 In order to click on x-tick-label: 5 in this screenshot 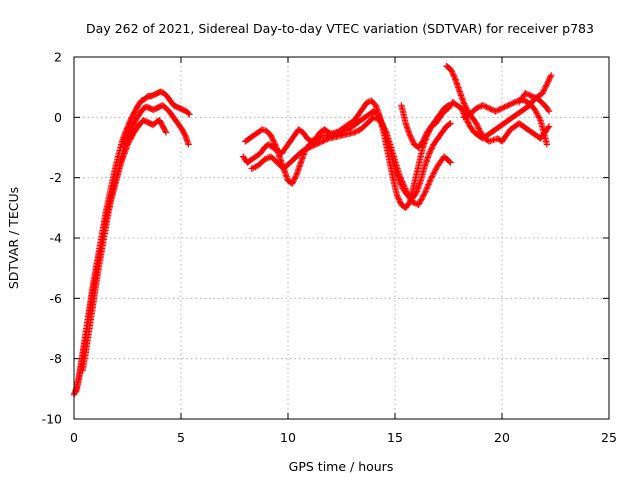, I will do `click(181, 437)`.